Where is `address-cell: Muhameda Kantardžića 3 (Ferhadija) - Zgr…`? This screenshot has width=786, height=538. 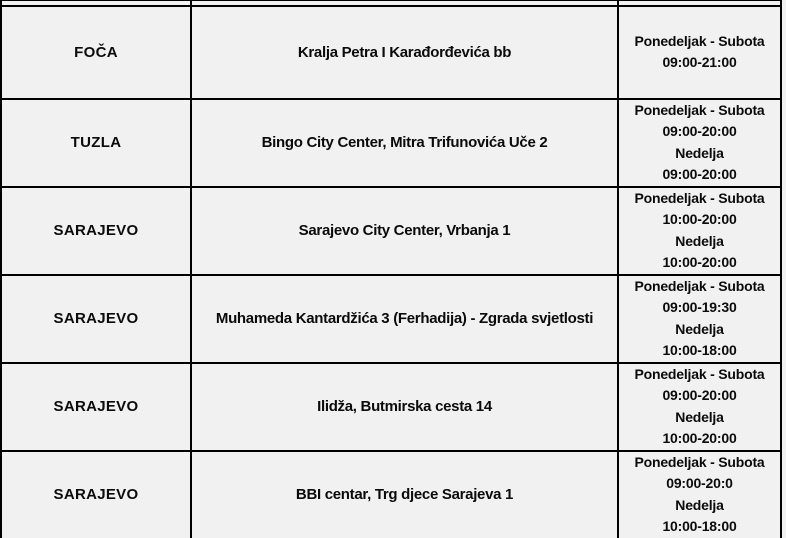
address-cell: Muhameda Kantardžića 3 (Ferhadija) - Zgr… is located at coordinates (404, 318).